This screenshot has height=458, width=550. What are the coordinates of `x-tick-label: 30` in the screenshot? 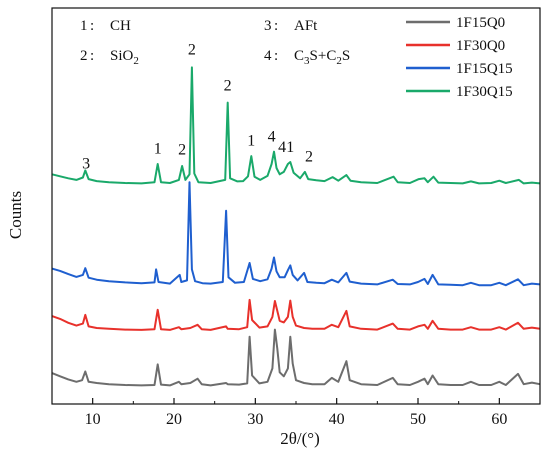 It's located at (255, 419).